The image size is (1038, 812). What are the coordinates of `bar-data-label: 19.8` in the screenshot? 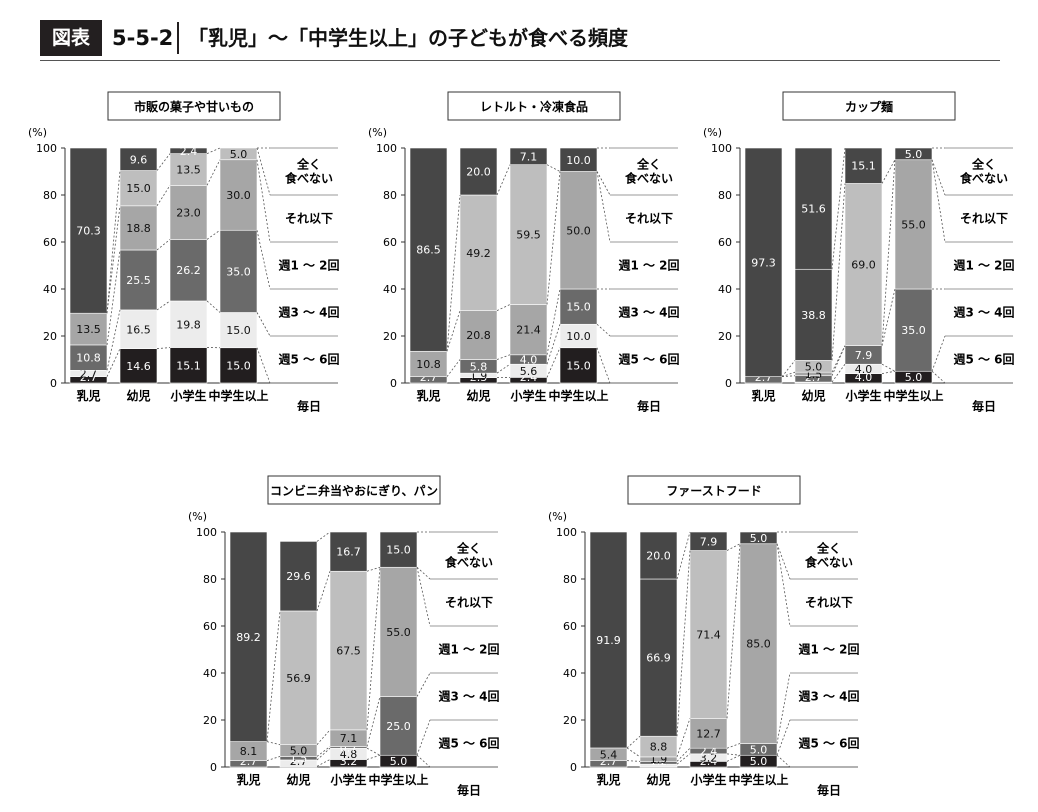 It's located at (188, 324).